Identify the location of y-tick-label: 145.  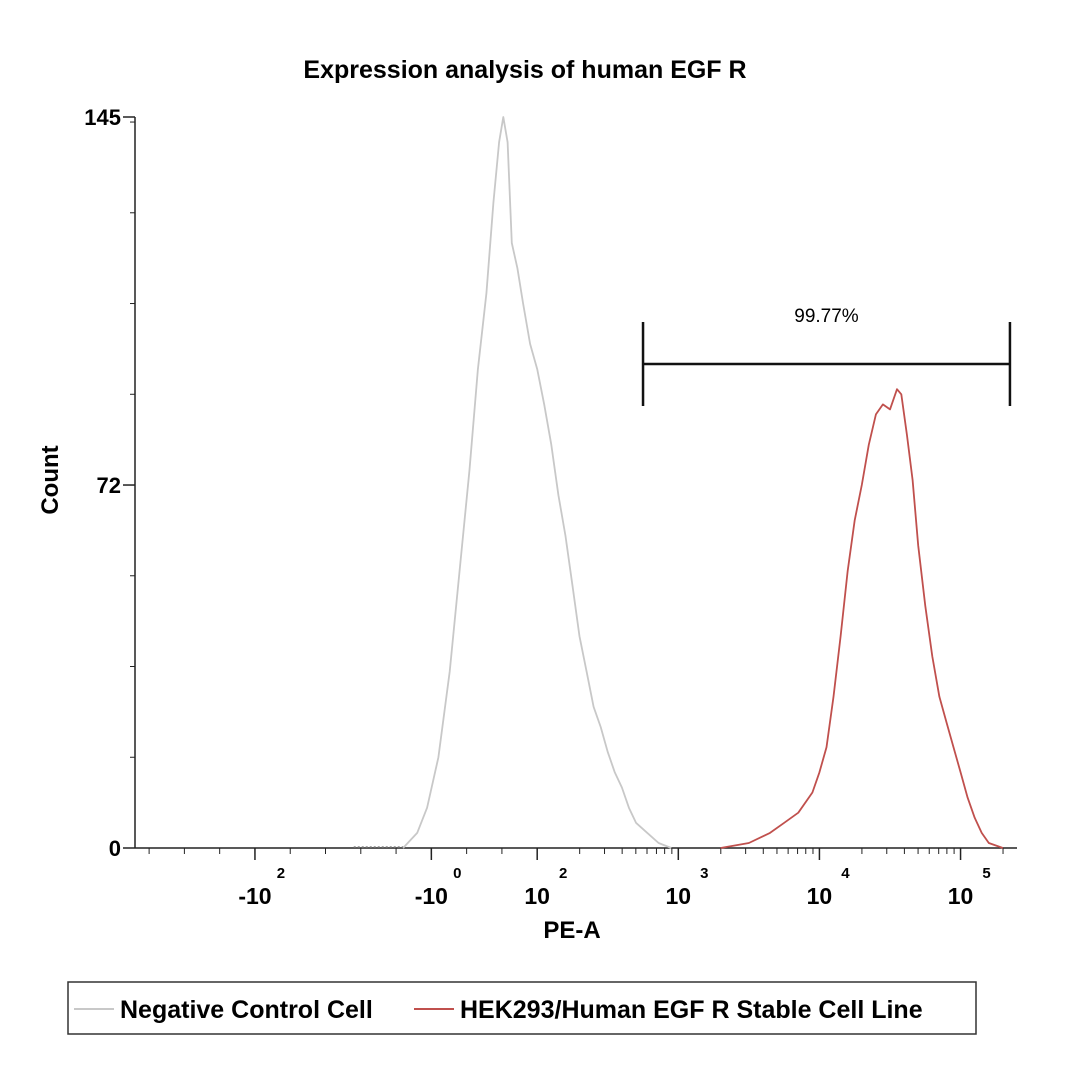
(102, 117).